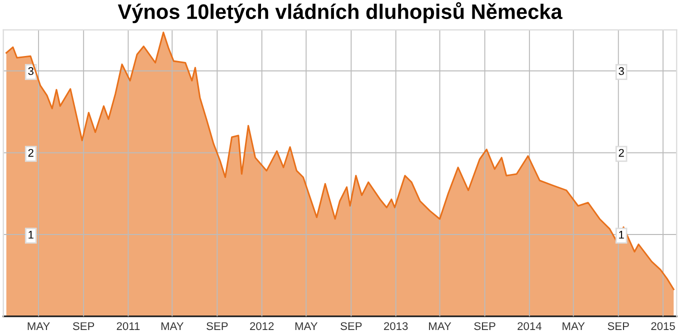  What do you see at coordinates (621, 71) in the screenshot?
I see `y2-tick-label: 3` at bounding box center [621, 71].